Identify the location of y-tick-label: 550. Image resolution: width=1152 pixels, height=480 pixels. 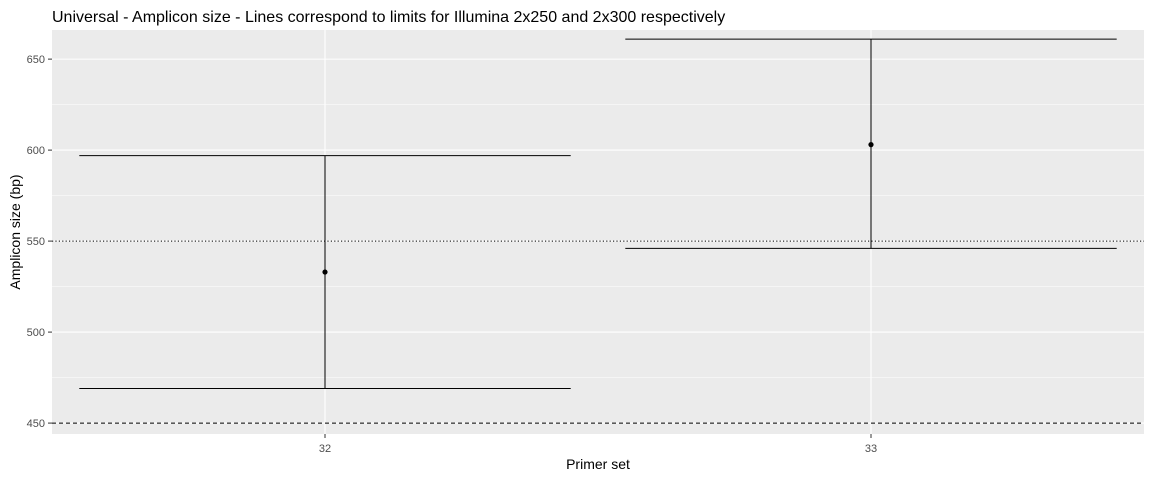
(36, 242).